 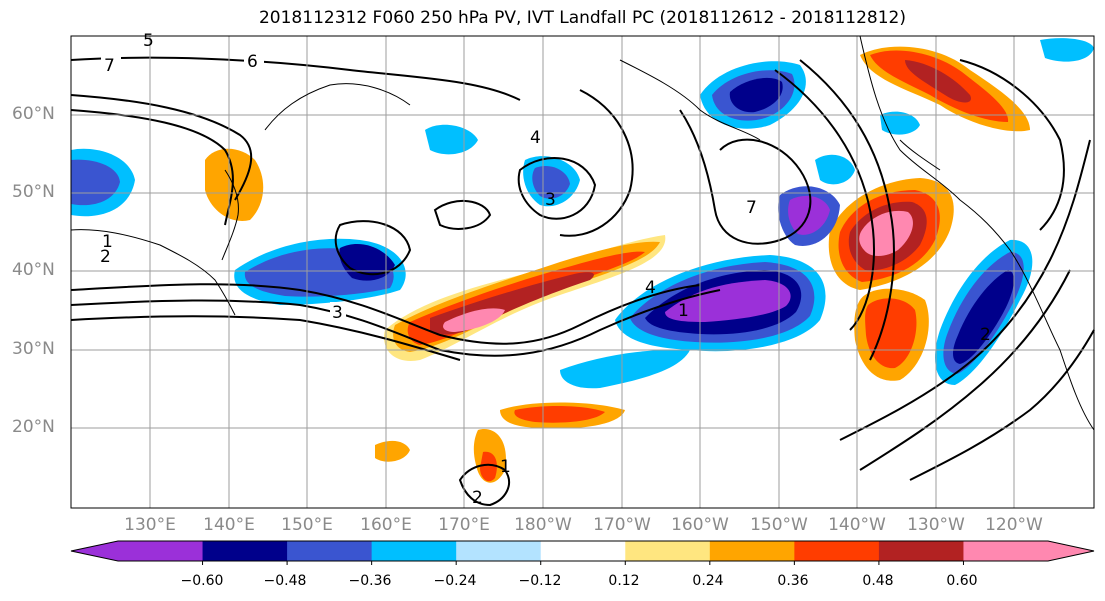 I want to click on colorbar-tick-label: 0.12, so click(x=624, y=581).